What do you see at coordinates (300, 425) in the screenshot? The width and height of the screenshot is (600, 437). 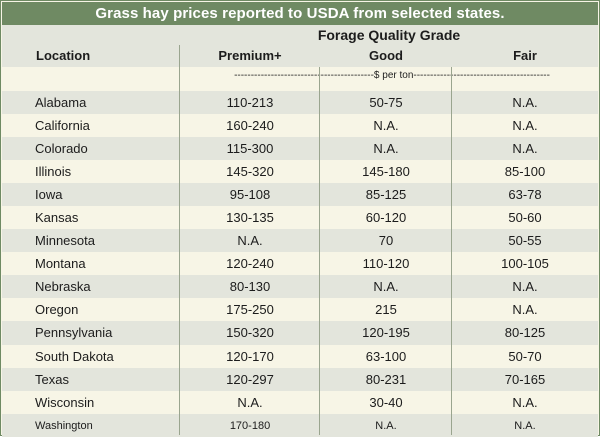 I see `table-row: Washington 170-180 N.A. N.A.` at bounding box center [300, 425].